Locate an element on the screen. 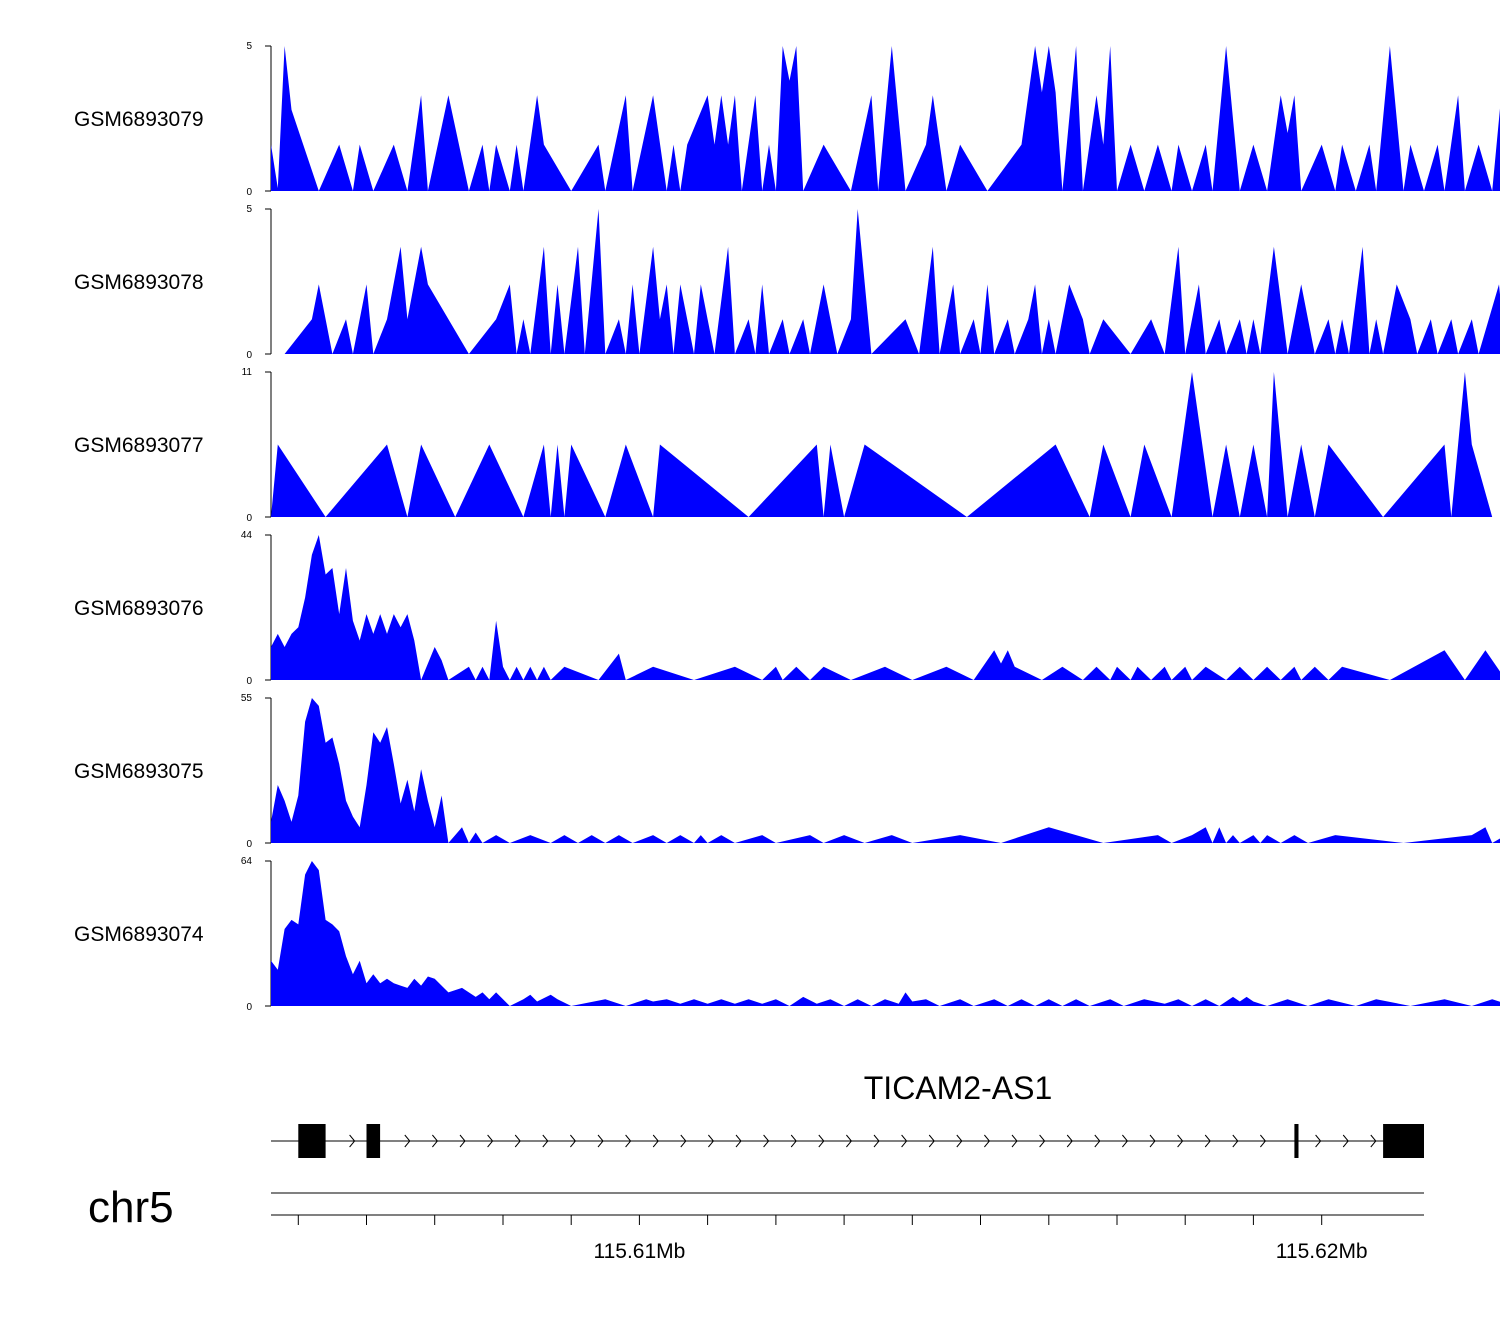 The image size is (1500, 1320). track-label-gsm6893074: GSM6893074 is located at coordinates (139, 934).